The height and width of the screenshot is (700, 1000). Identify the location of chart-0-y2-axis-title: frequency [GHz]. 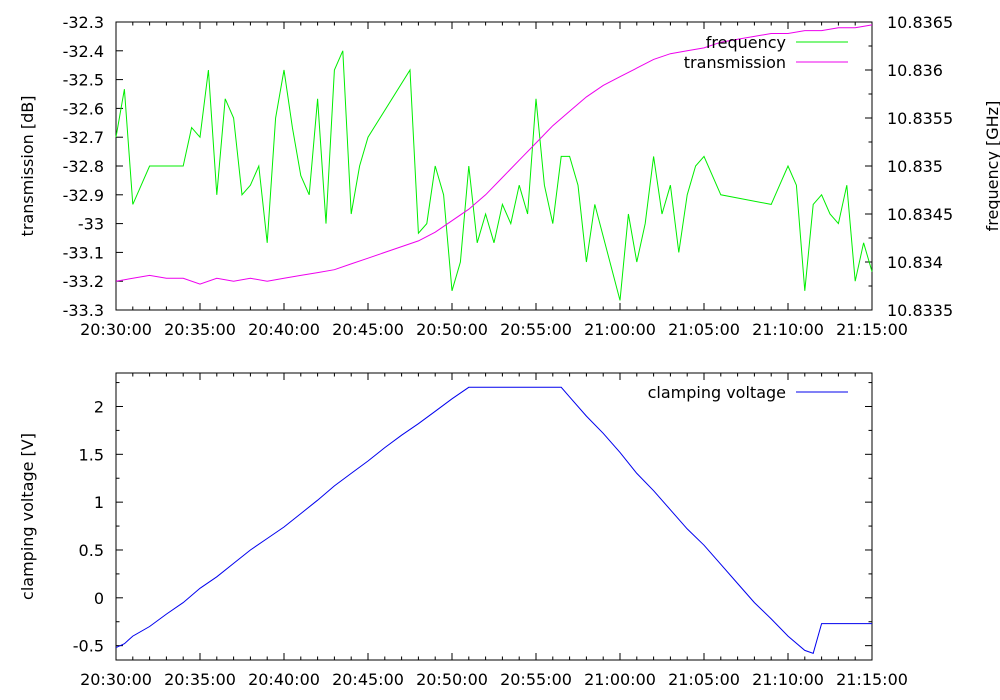
(991, 166).